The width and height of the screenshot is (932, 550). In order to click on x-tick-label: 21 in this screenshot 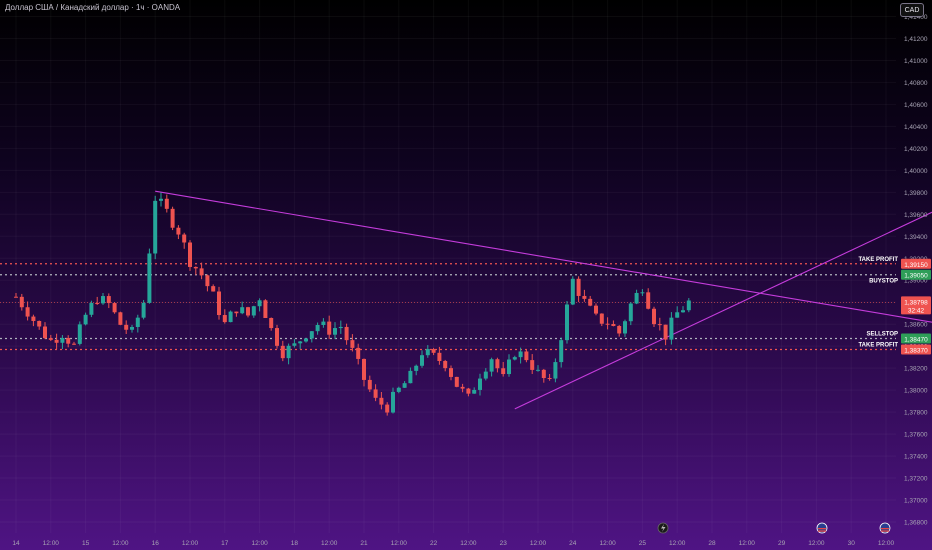, I will do `click(364, 543)`.